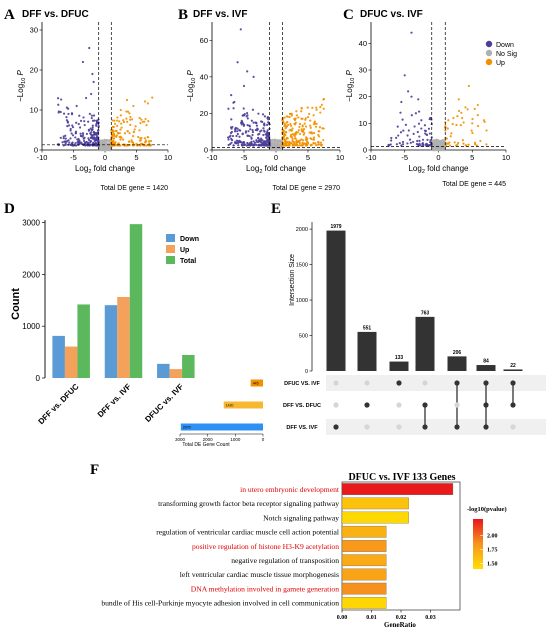 Image resolution: width=550 pixels, height=631 pixels. I want to click on volcano-c-title: DFUC vs. IVF, so click(391, 14).